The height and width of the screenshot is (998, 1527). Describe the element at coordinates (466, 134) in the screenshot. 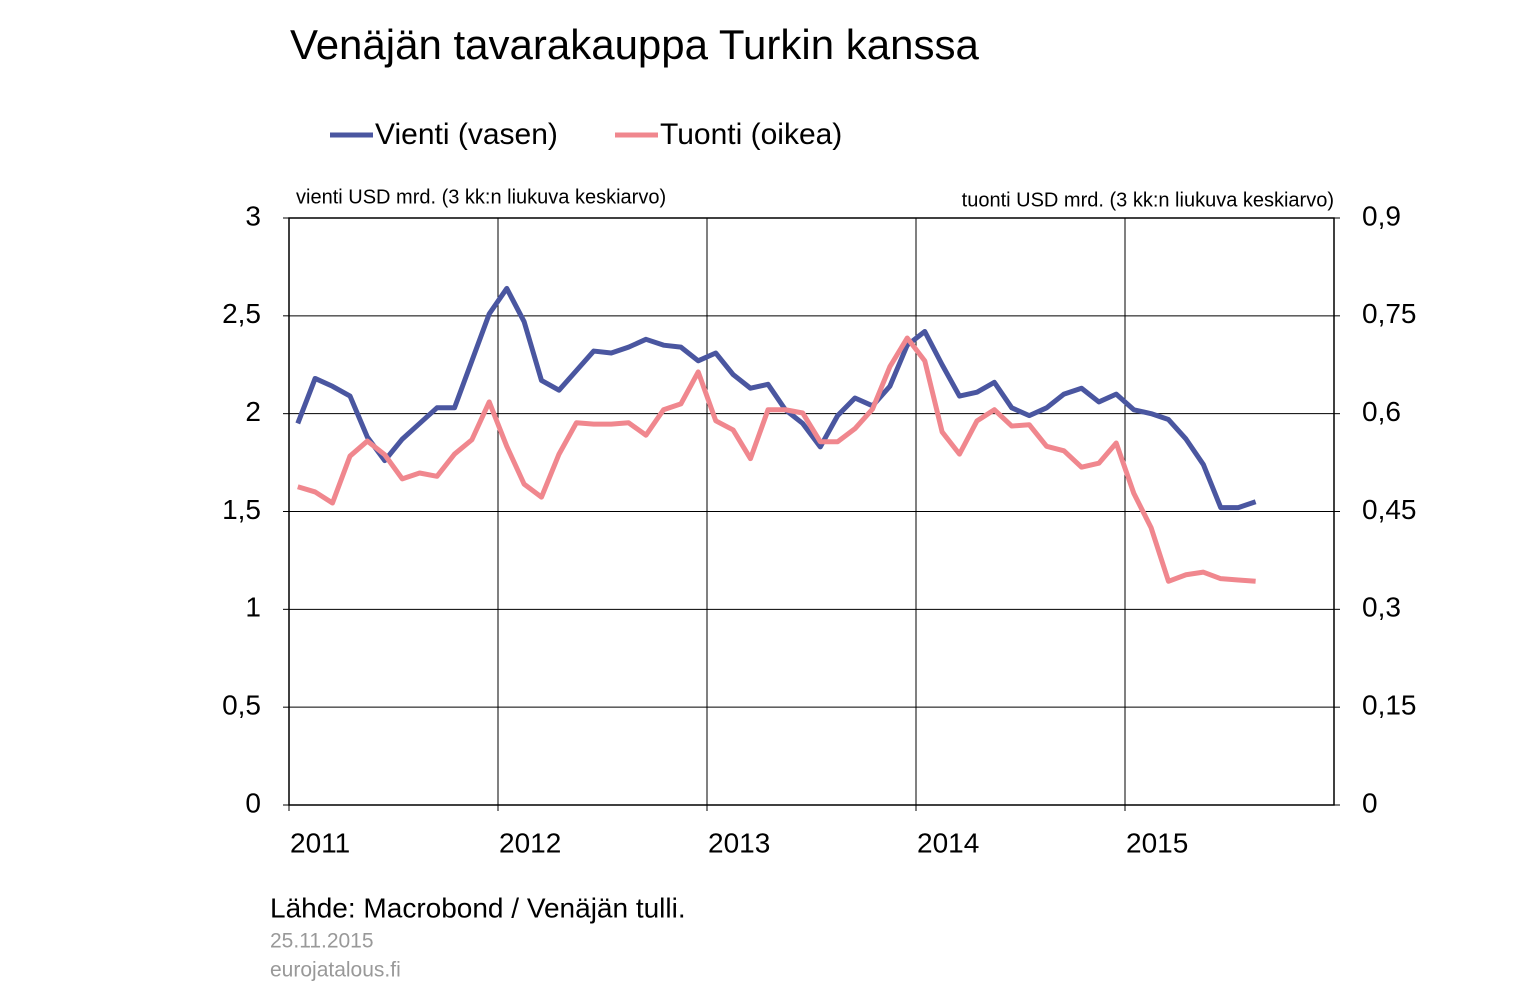

I see `legend-label: Vienti (vasen)` at that location.